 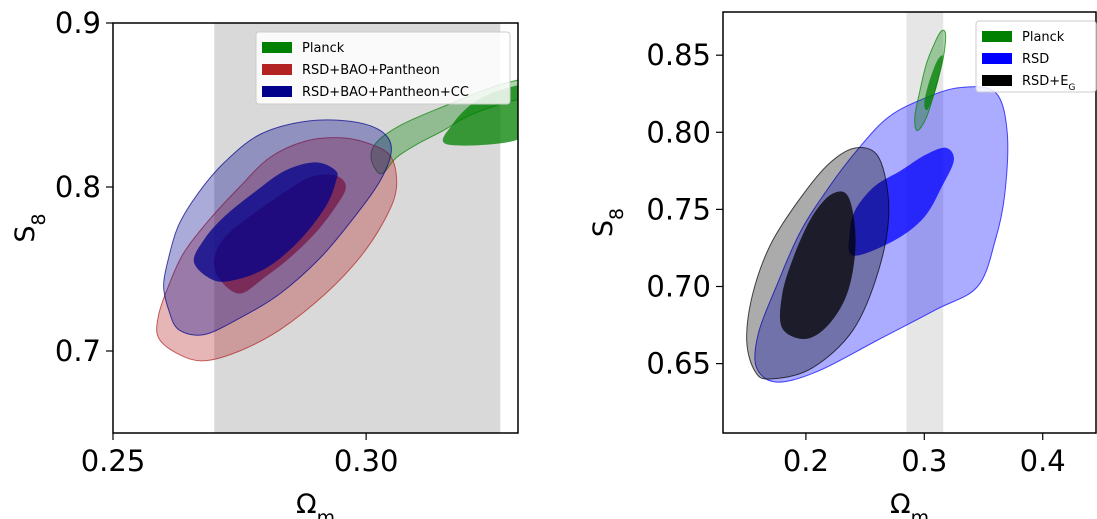 I want to click on x-tick-label: 0.3, so click(x=924, y=461).